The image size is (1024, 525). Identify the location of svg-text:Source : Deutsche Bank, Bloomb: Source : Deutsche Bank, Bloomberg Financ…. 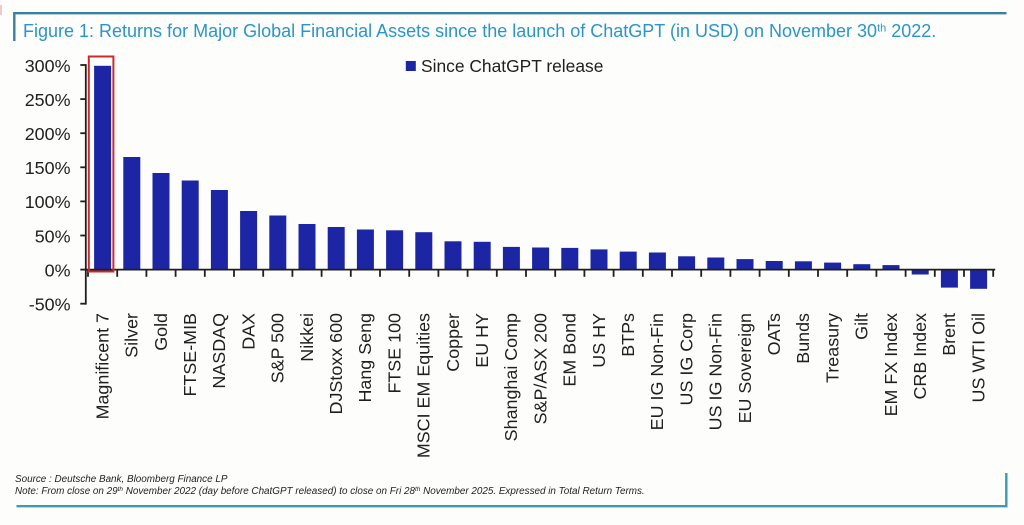
(121, 479).